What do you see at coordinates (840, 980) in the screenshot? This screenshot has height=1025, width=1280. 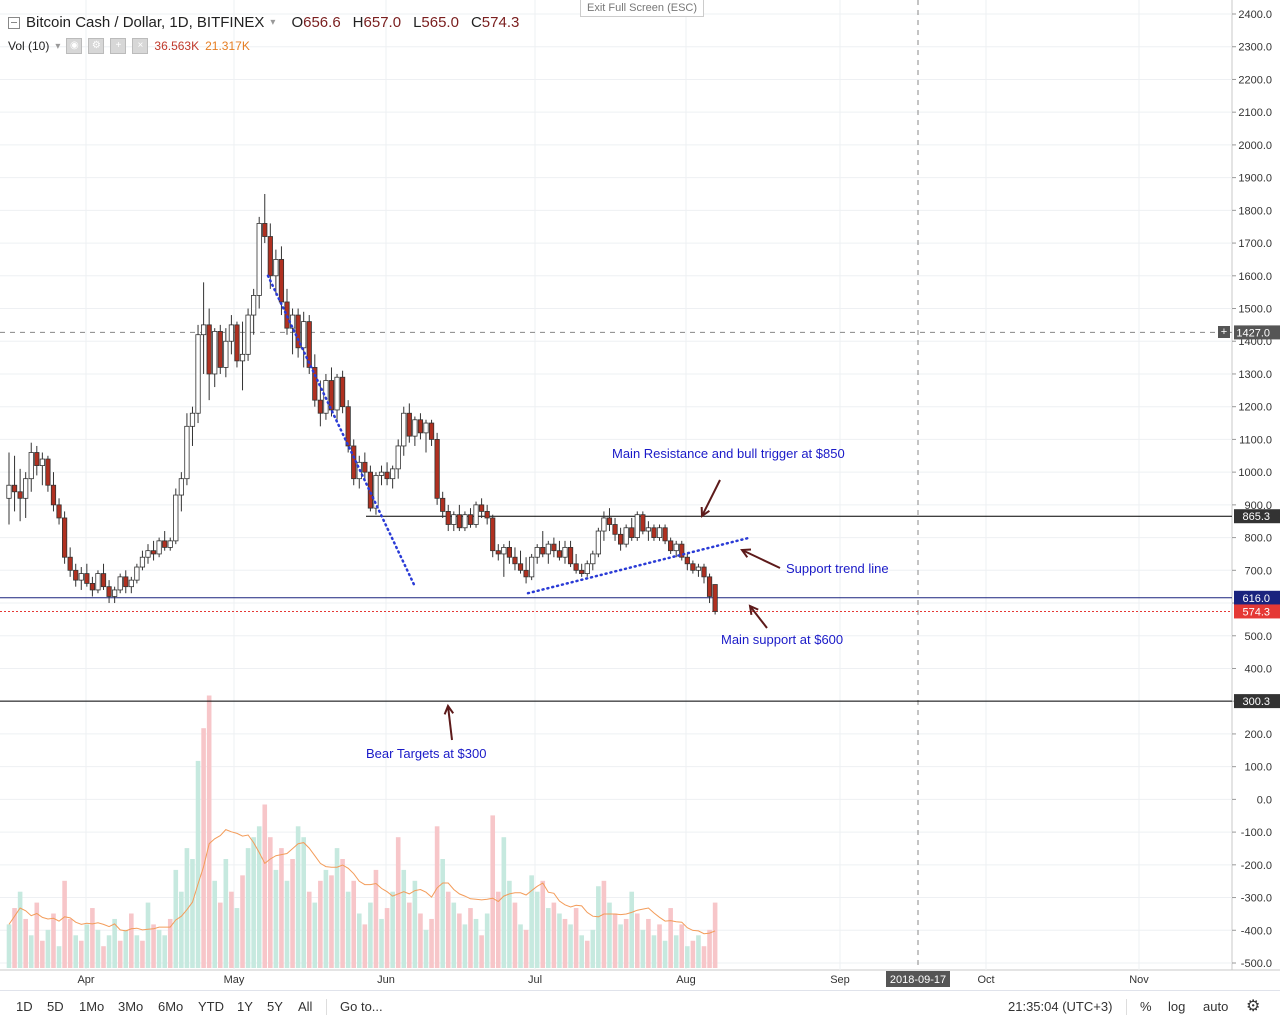 I see `x-tick-label: Sep` at bounding box center [840, 980].